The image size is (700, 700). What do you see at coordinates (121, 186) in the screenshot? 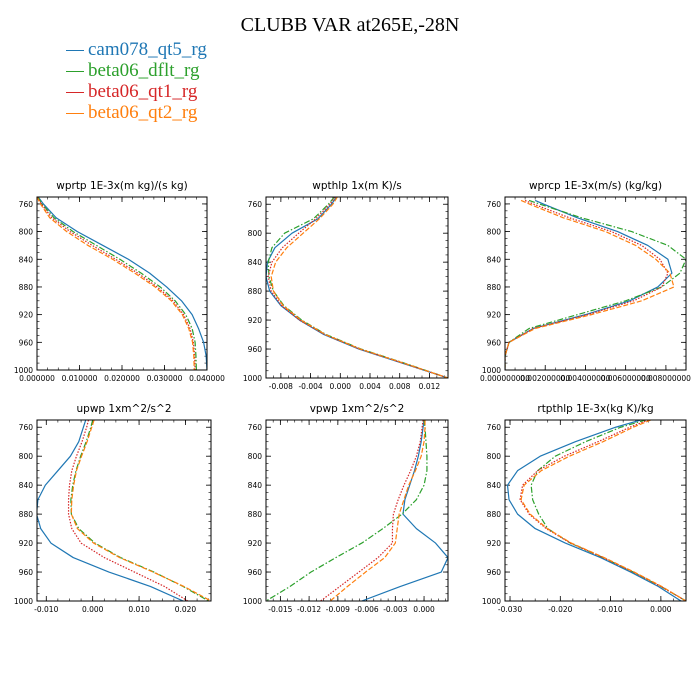
I see `panel-title: wprtp 1E-3x(m kg)/(s kg)` at bounding box center [121, 186].